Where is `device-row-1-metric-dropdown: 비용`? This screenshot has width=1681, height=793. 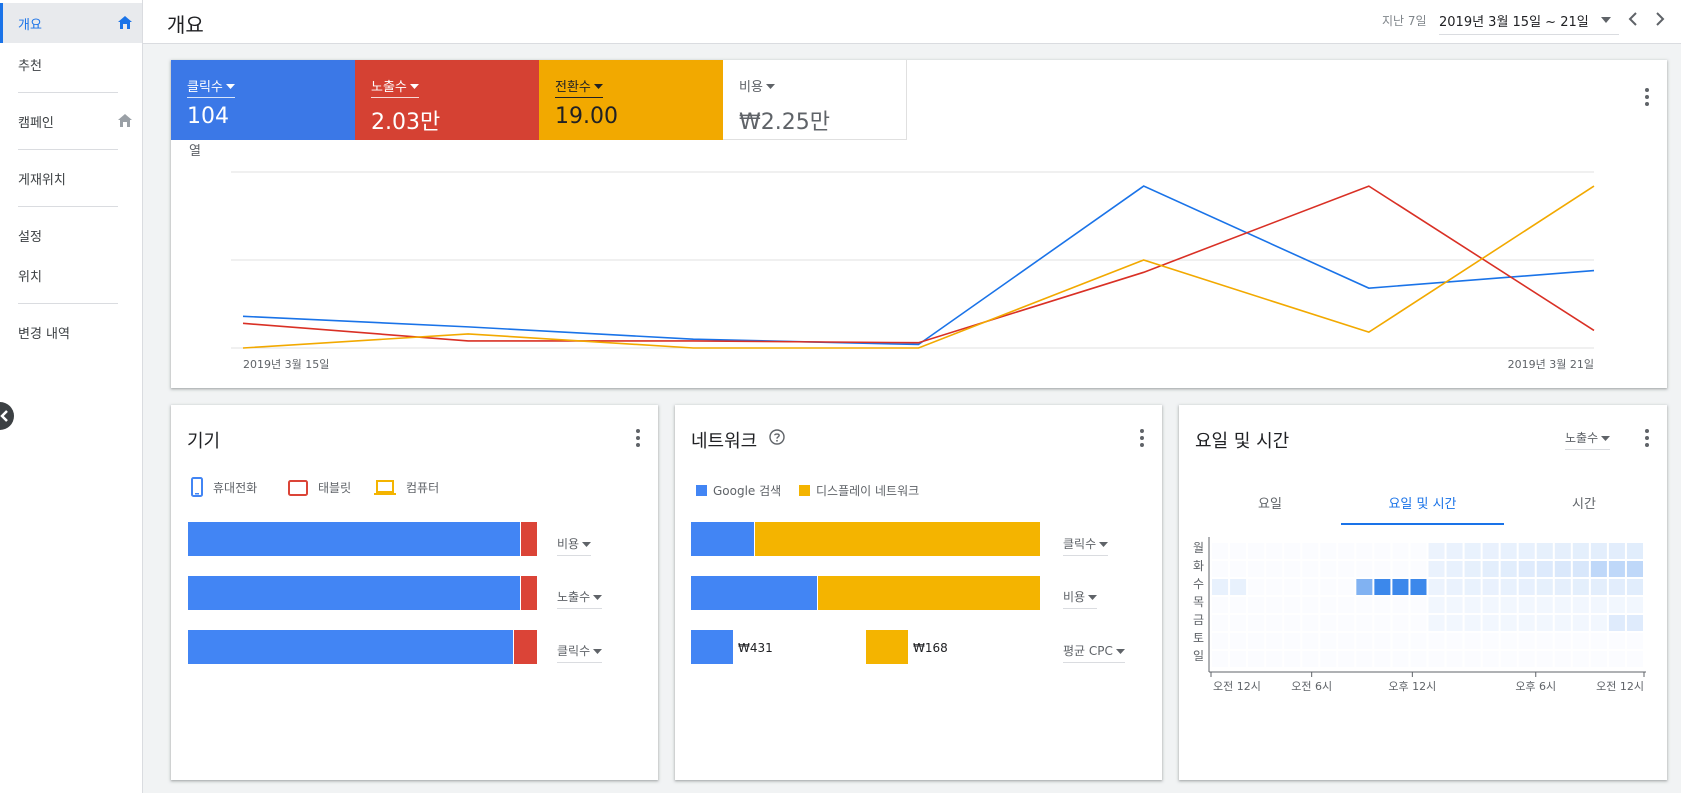
device-row-1-metric-dropdown: 비용 is located at coordinates (574, 545).